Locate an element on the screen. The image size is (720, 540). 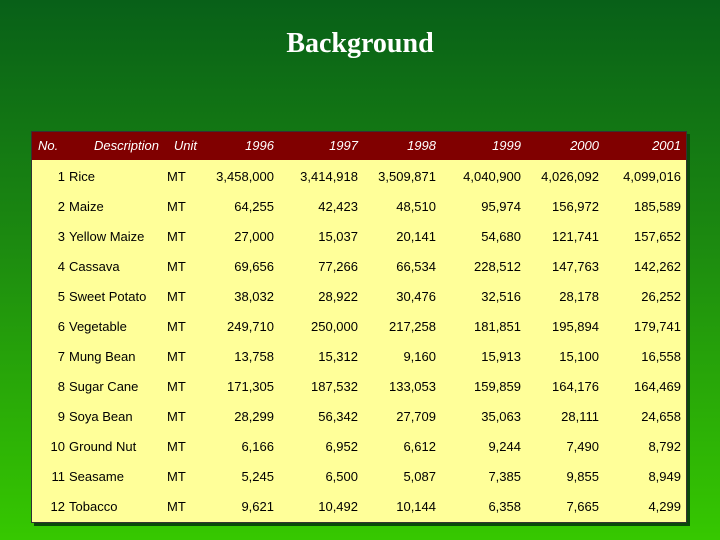
table-cell: 164,176 is located at coordinates (575, 386).